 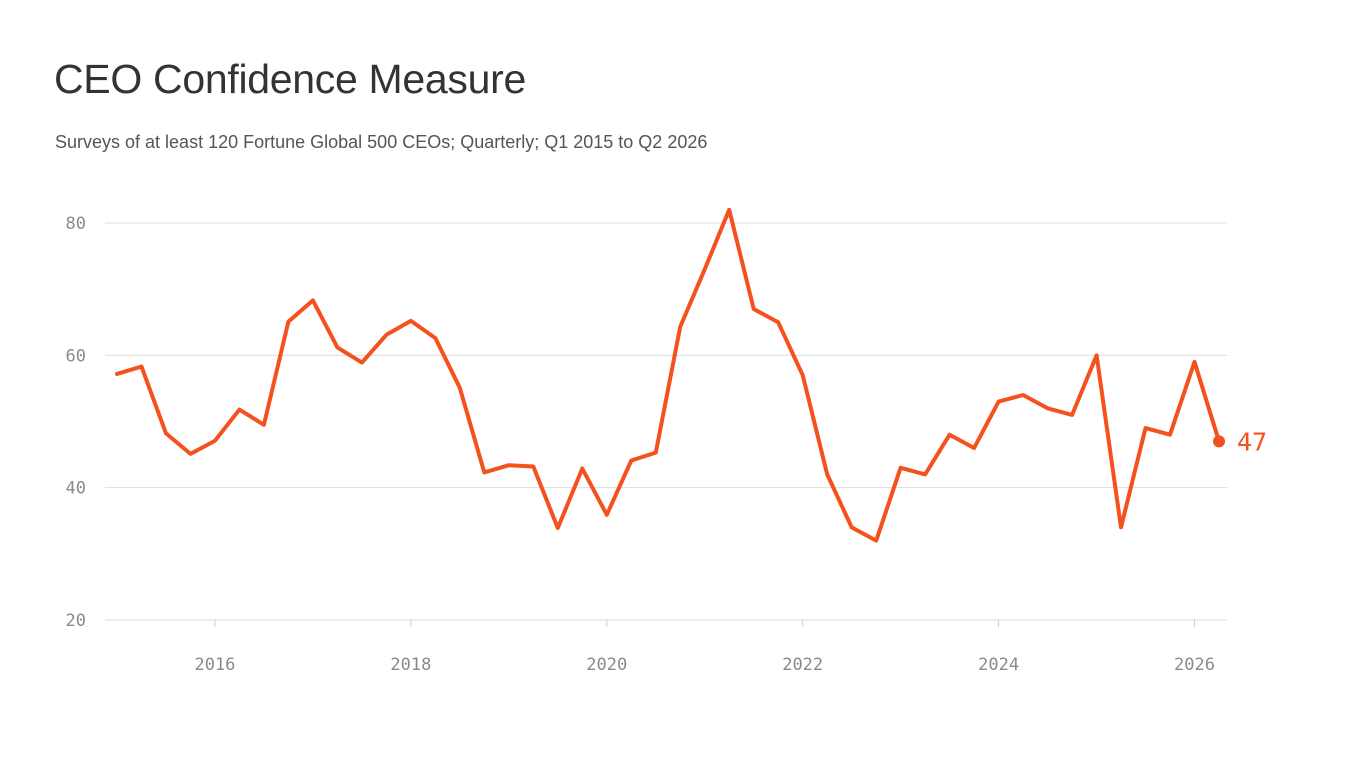 What do you see at coordinates (1219, 441) in the screenshot?
I see `end-point-marker` at bounding box center [1219, 441].